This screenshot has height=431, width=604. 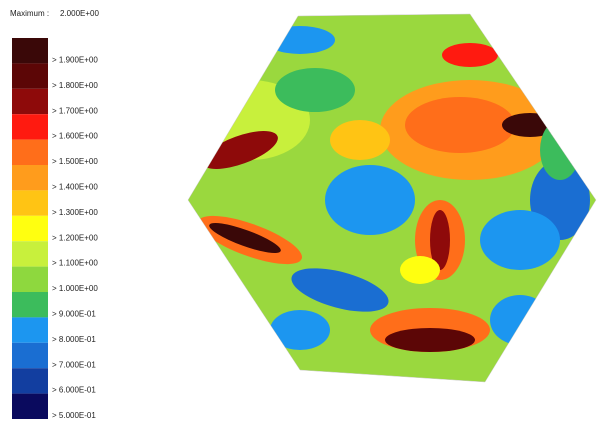 I want to click on legend-label: > 1.100E+00, so click(x=75, y=263).